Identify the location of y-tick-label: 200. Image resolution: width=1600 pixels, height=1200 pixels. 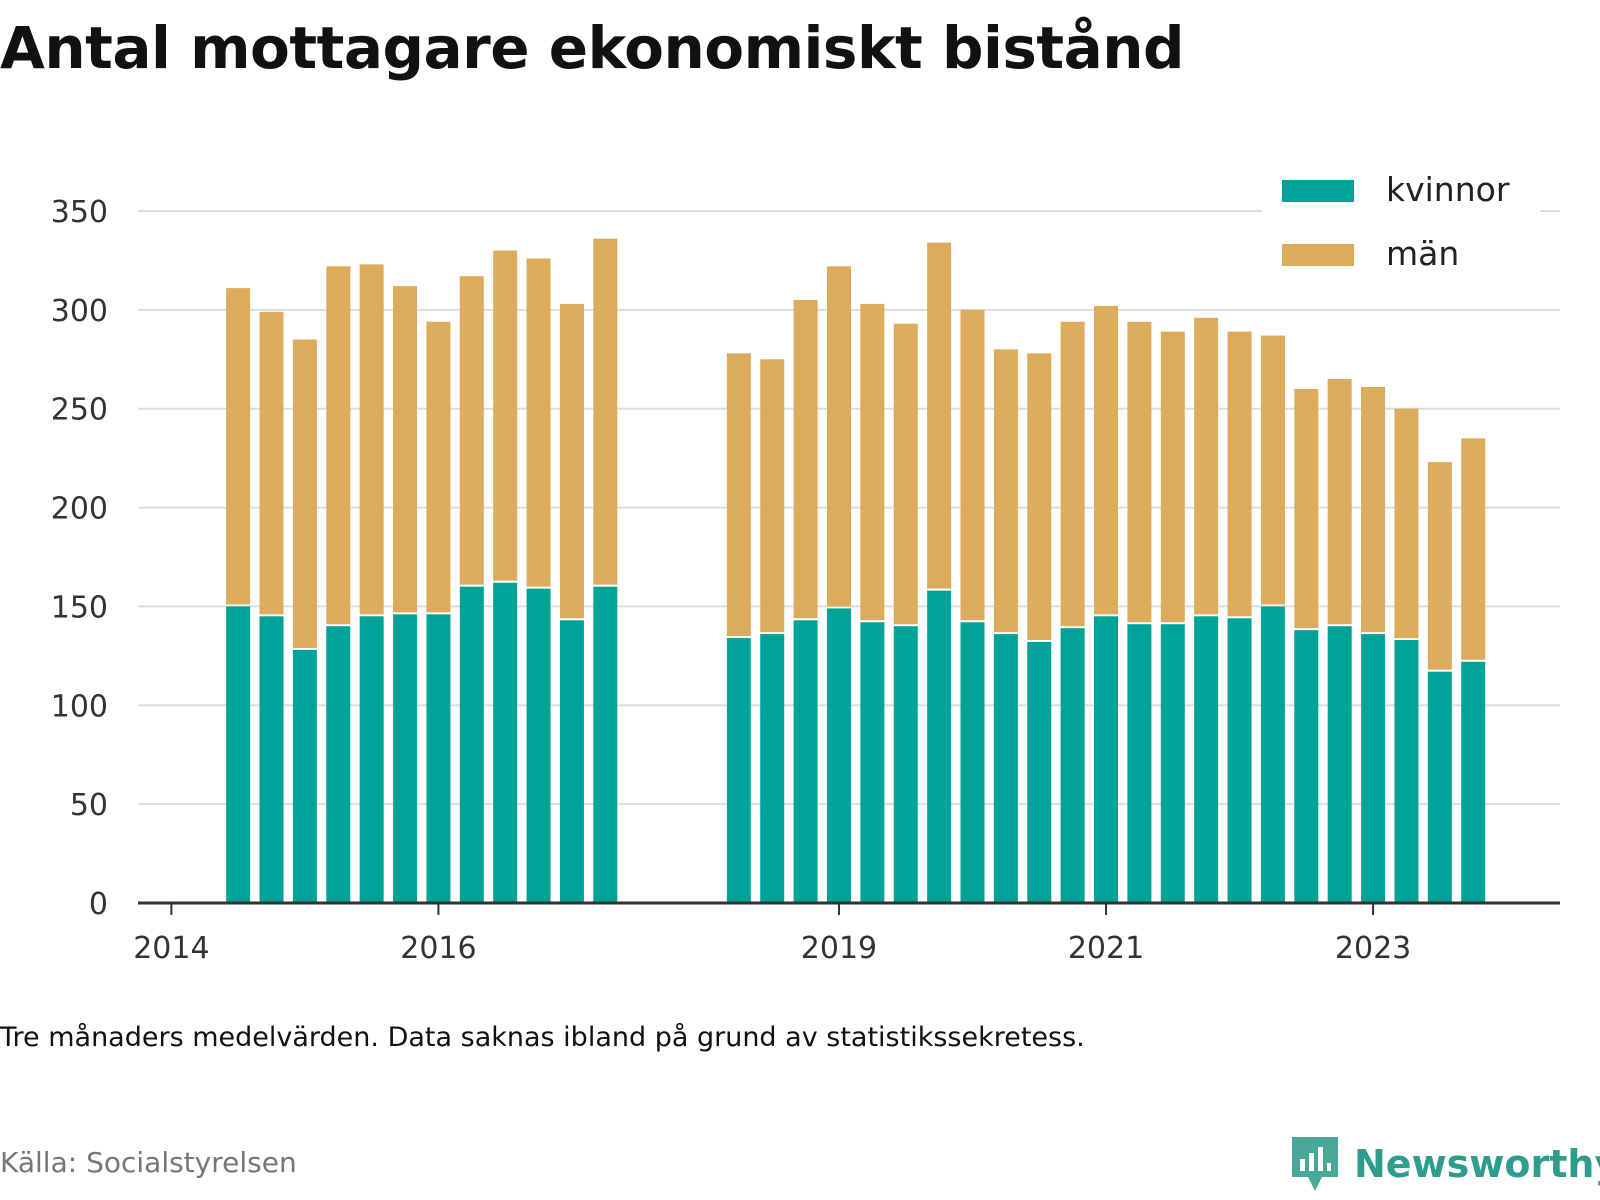
(79, 509).